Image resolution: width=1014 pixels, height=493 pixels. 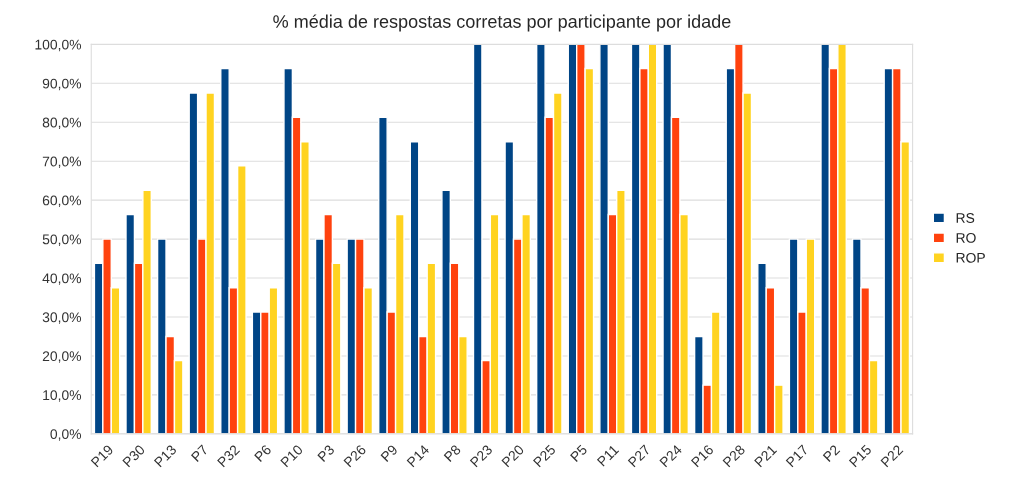 I want to click on x-tick-label: P6, so click(x=263, y=453).